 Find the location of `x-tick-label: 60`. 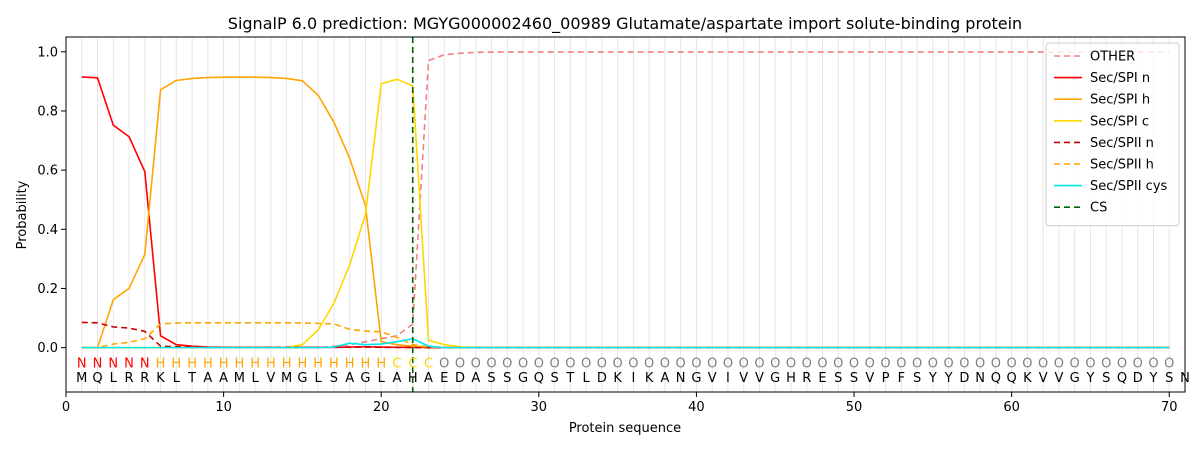

x-tick-label: 60 is located at coordinates (1011, 407).